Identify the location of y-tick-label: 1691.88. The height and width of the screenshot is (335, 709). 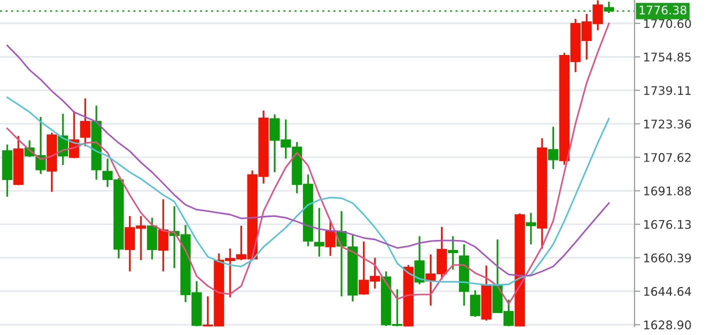
(667, 191).